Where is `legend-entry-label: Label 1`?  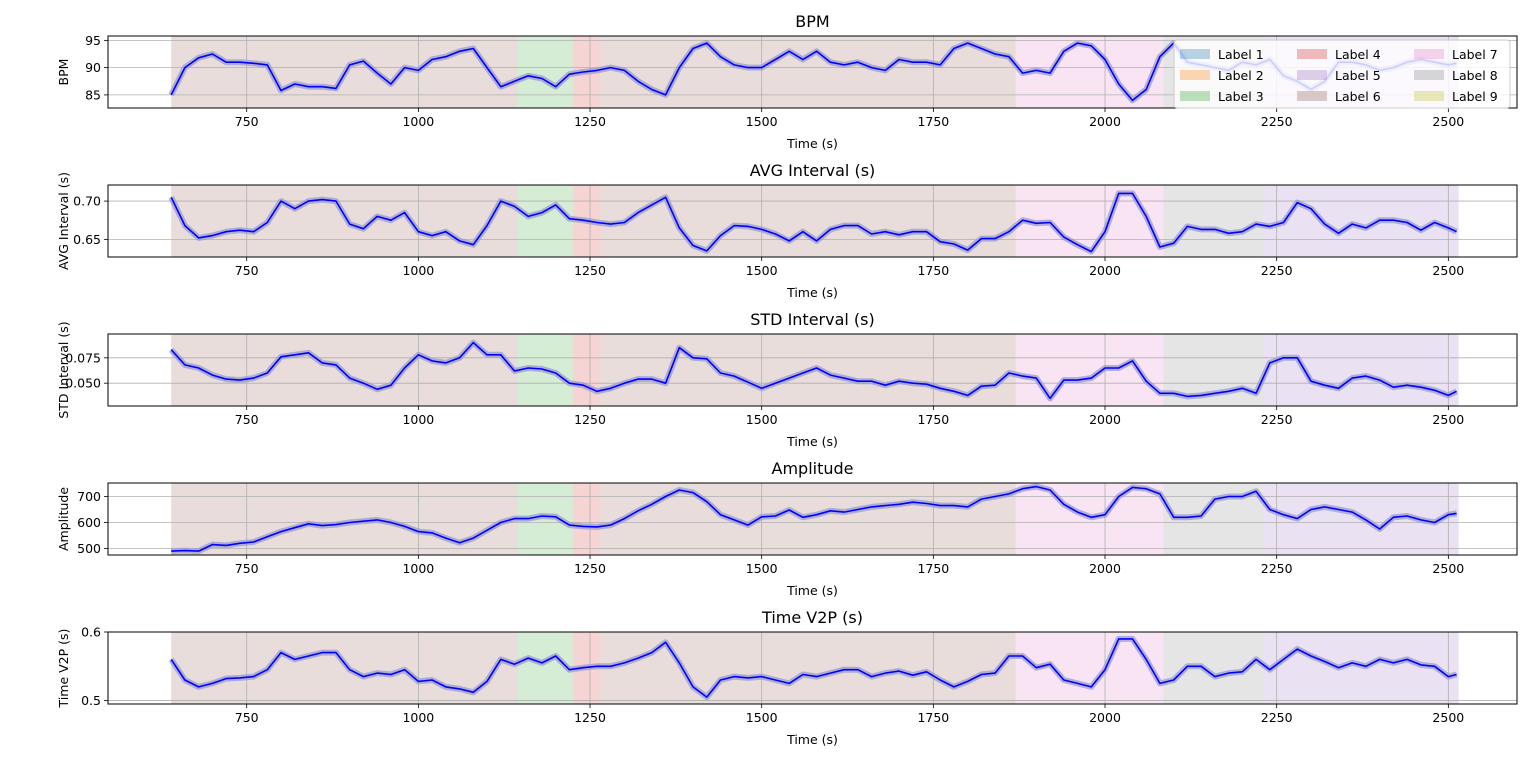
legend-entry-label: Label 1 is located at coordinates (1241, 54).